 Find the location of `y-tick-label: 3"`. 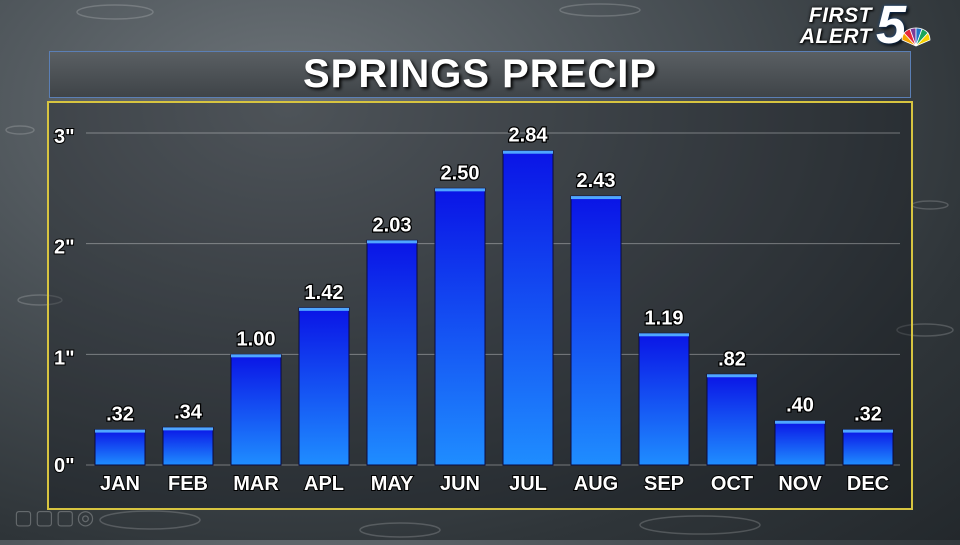

y-tick-label: 3" is located at coordinates (64, 137).